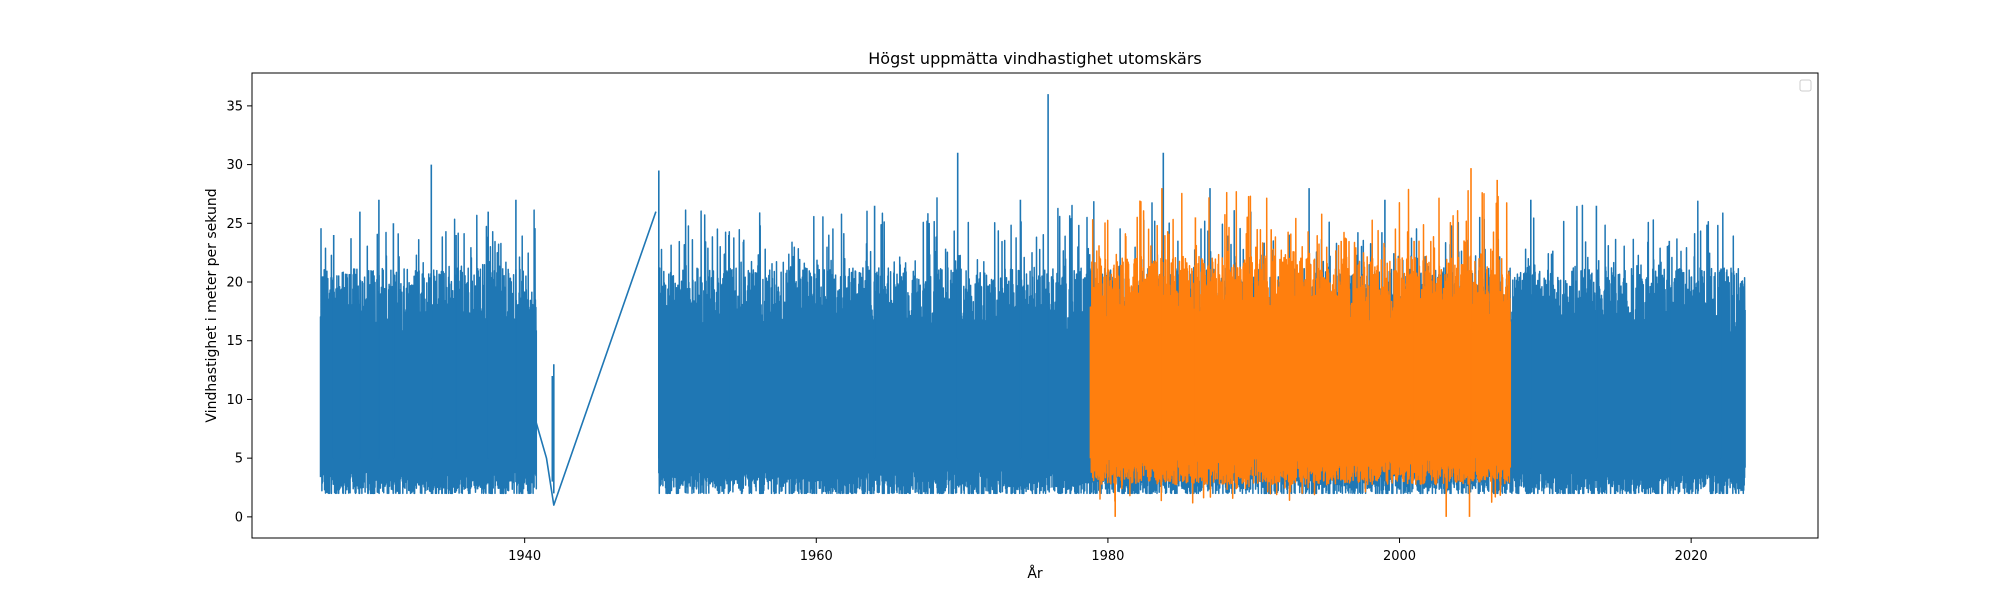 Image resolution: width=2000 pixels, height=600 pixels. Describe the element at coordinates (1107, 556) in the screenshot. I see `x-tick-label: 1980` at that location.